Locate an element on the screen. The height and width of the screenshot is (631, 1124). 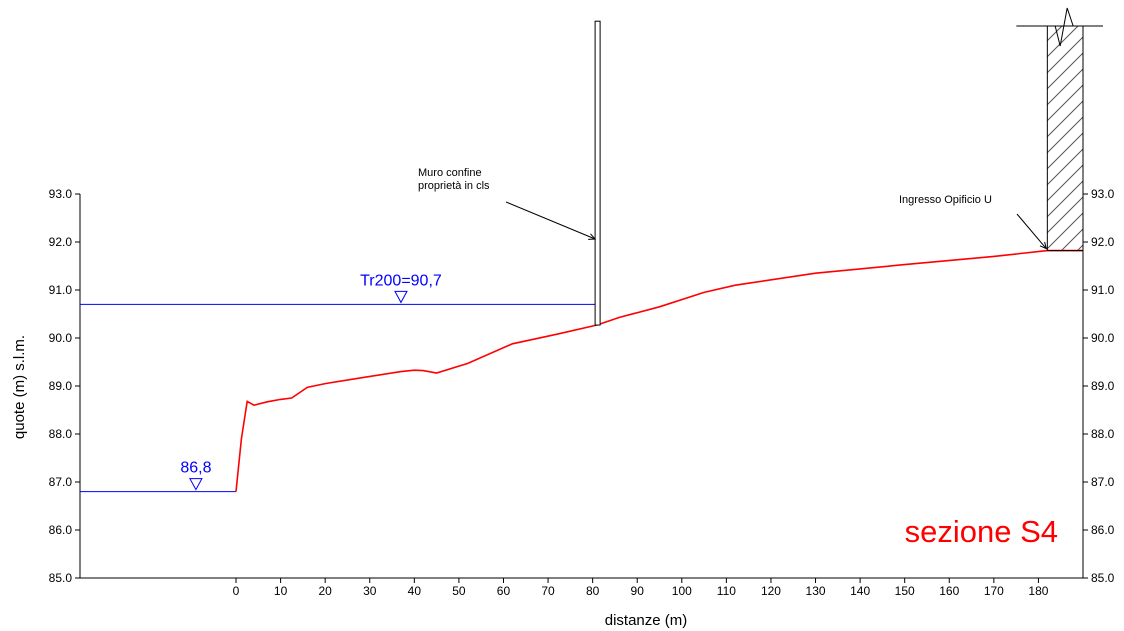
y-tick-label-left: 86.0 is located at coordinates (61, 530).